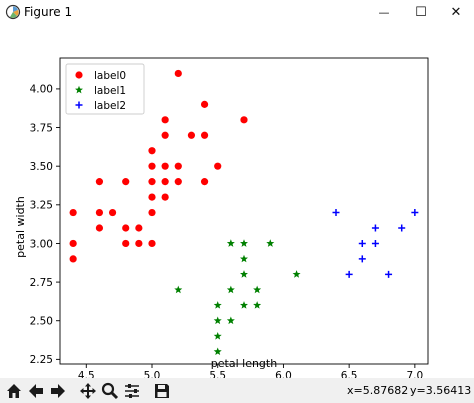 This screenshot has width=474, height=403. What do you see at coordinates (217, 374) in the screenshot?
I see `x-tick-label: 5.5` at bounding box center [217, 374].